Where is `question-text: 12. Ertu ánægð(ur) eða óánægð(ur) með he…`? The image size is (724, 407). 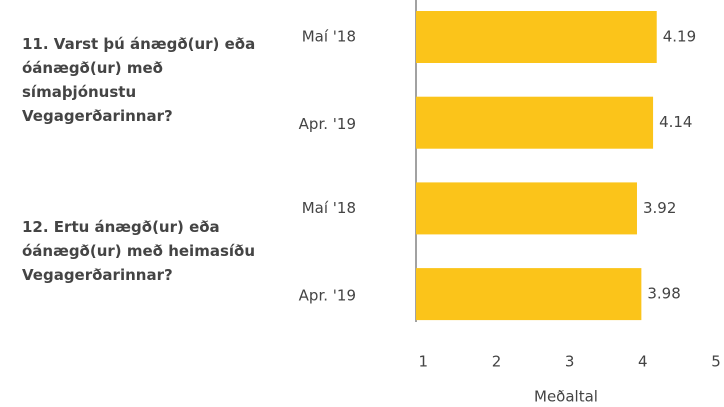
question-text: 12. Ertu ánægð(ur) eða óánægð(ur) með he… is located at coordinates (139, 251).